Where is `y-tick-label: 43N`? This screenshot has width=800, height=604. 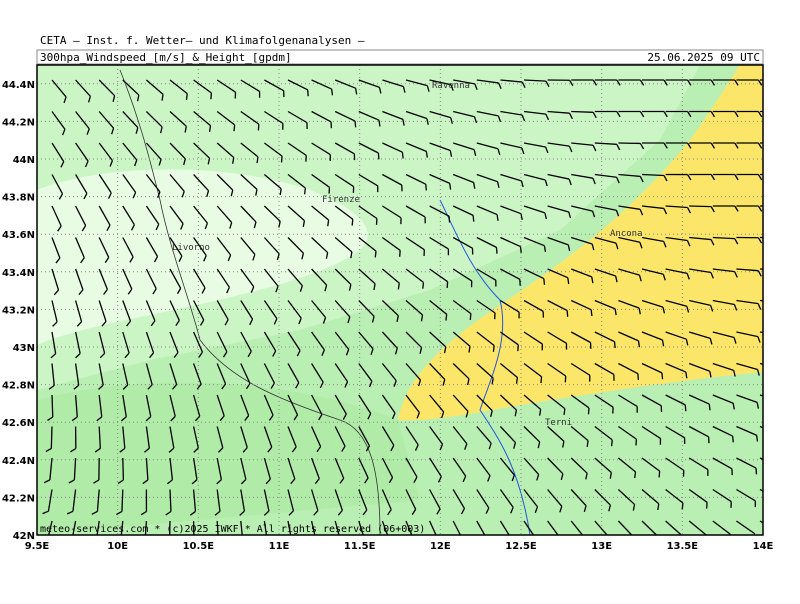 y-tick-label: 43N is located at coordinates (24, 348).